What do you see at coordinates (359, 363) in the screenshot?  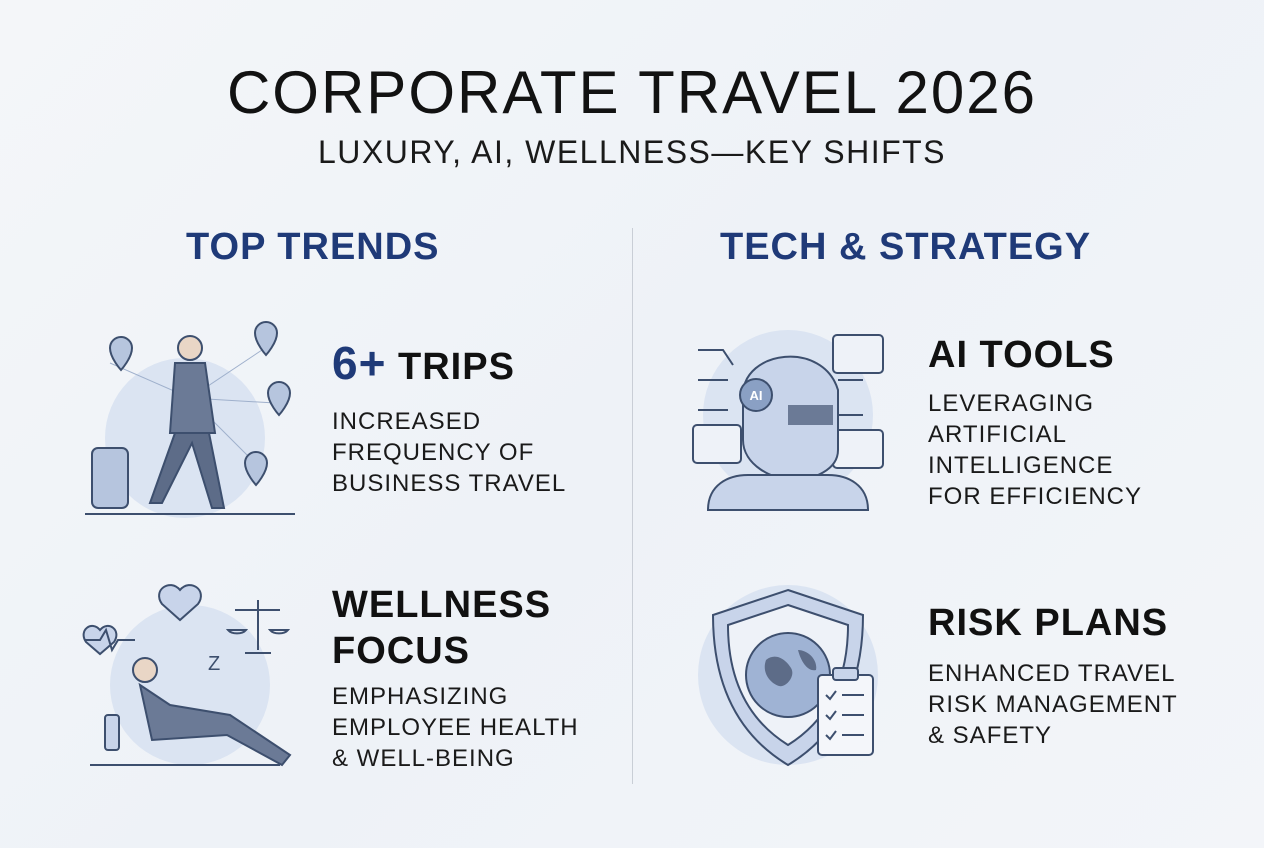 I see `trips-highlight: 6+` at bounding box center [359, 363].